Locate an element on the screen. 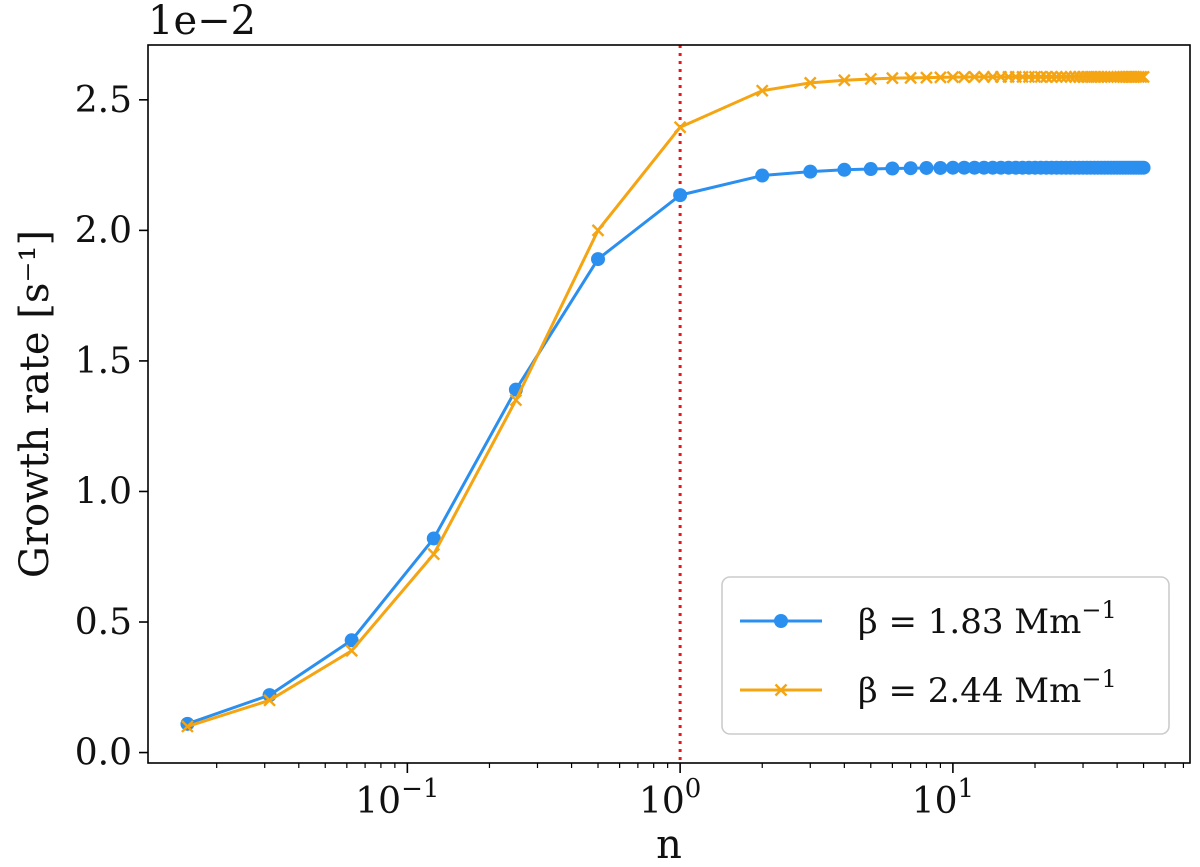 The width and height of the screenshot is (1200, 867). legend-box is located at coordinates (945, 655).